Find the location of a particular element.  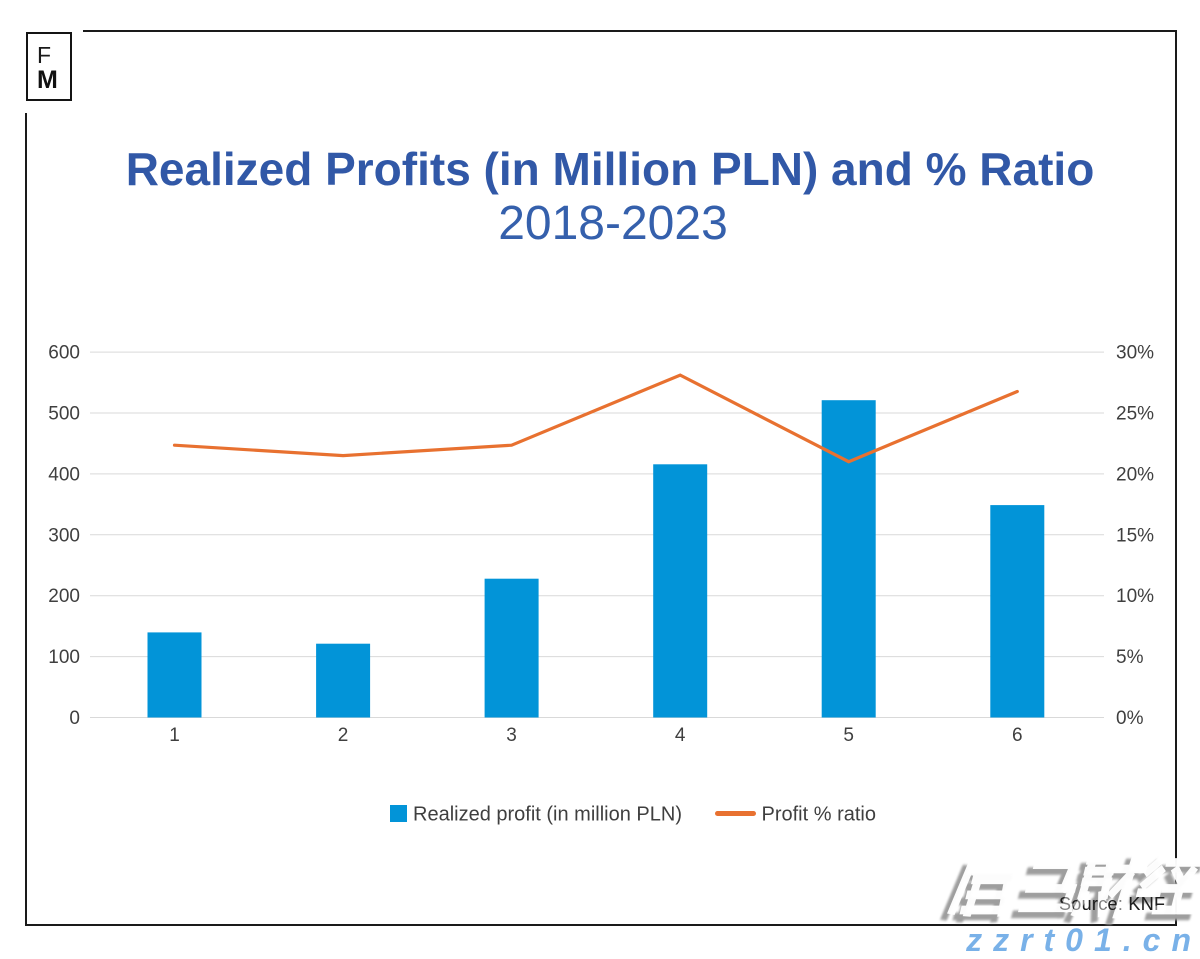

svg-text: 400 is located at coordinates (64, 474).